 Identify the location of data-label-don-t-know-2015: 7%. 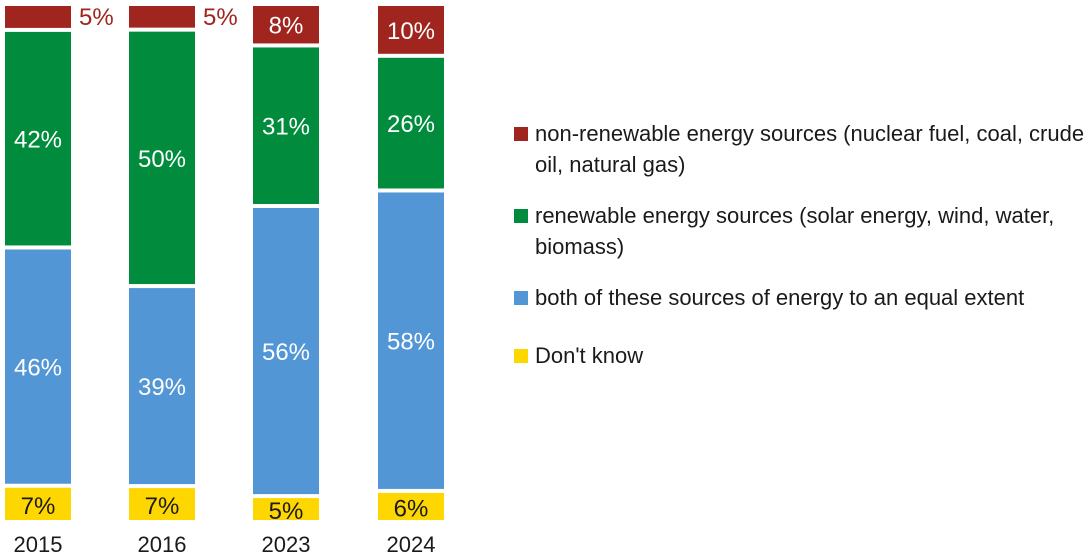
(38, 506).